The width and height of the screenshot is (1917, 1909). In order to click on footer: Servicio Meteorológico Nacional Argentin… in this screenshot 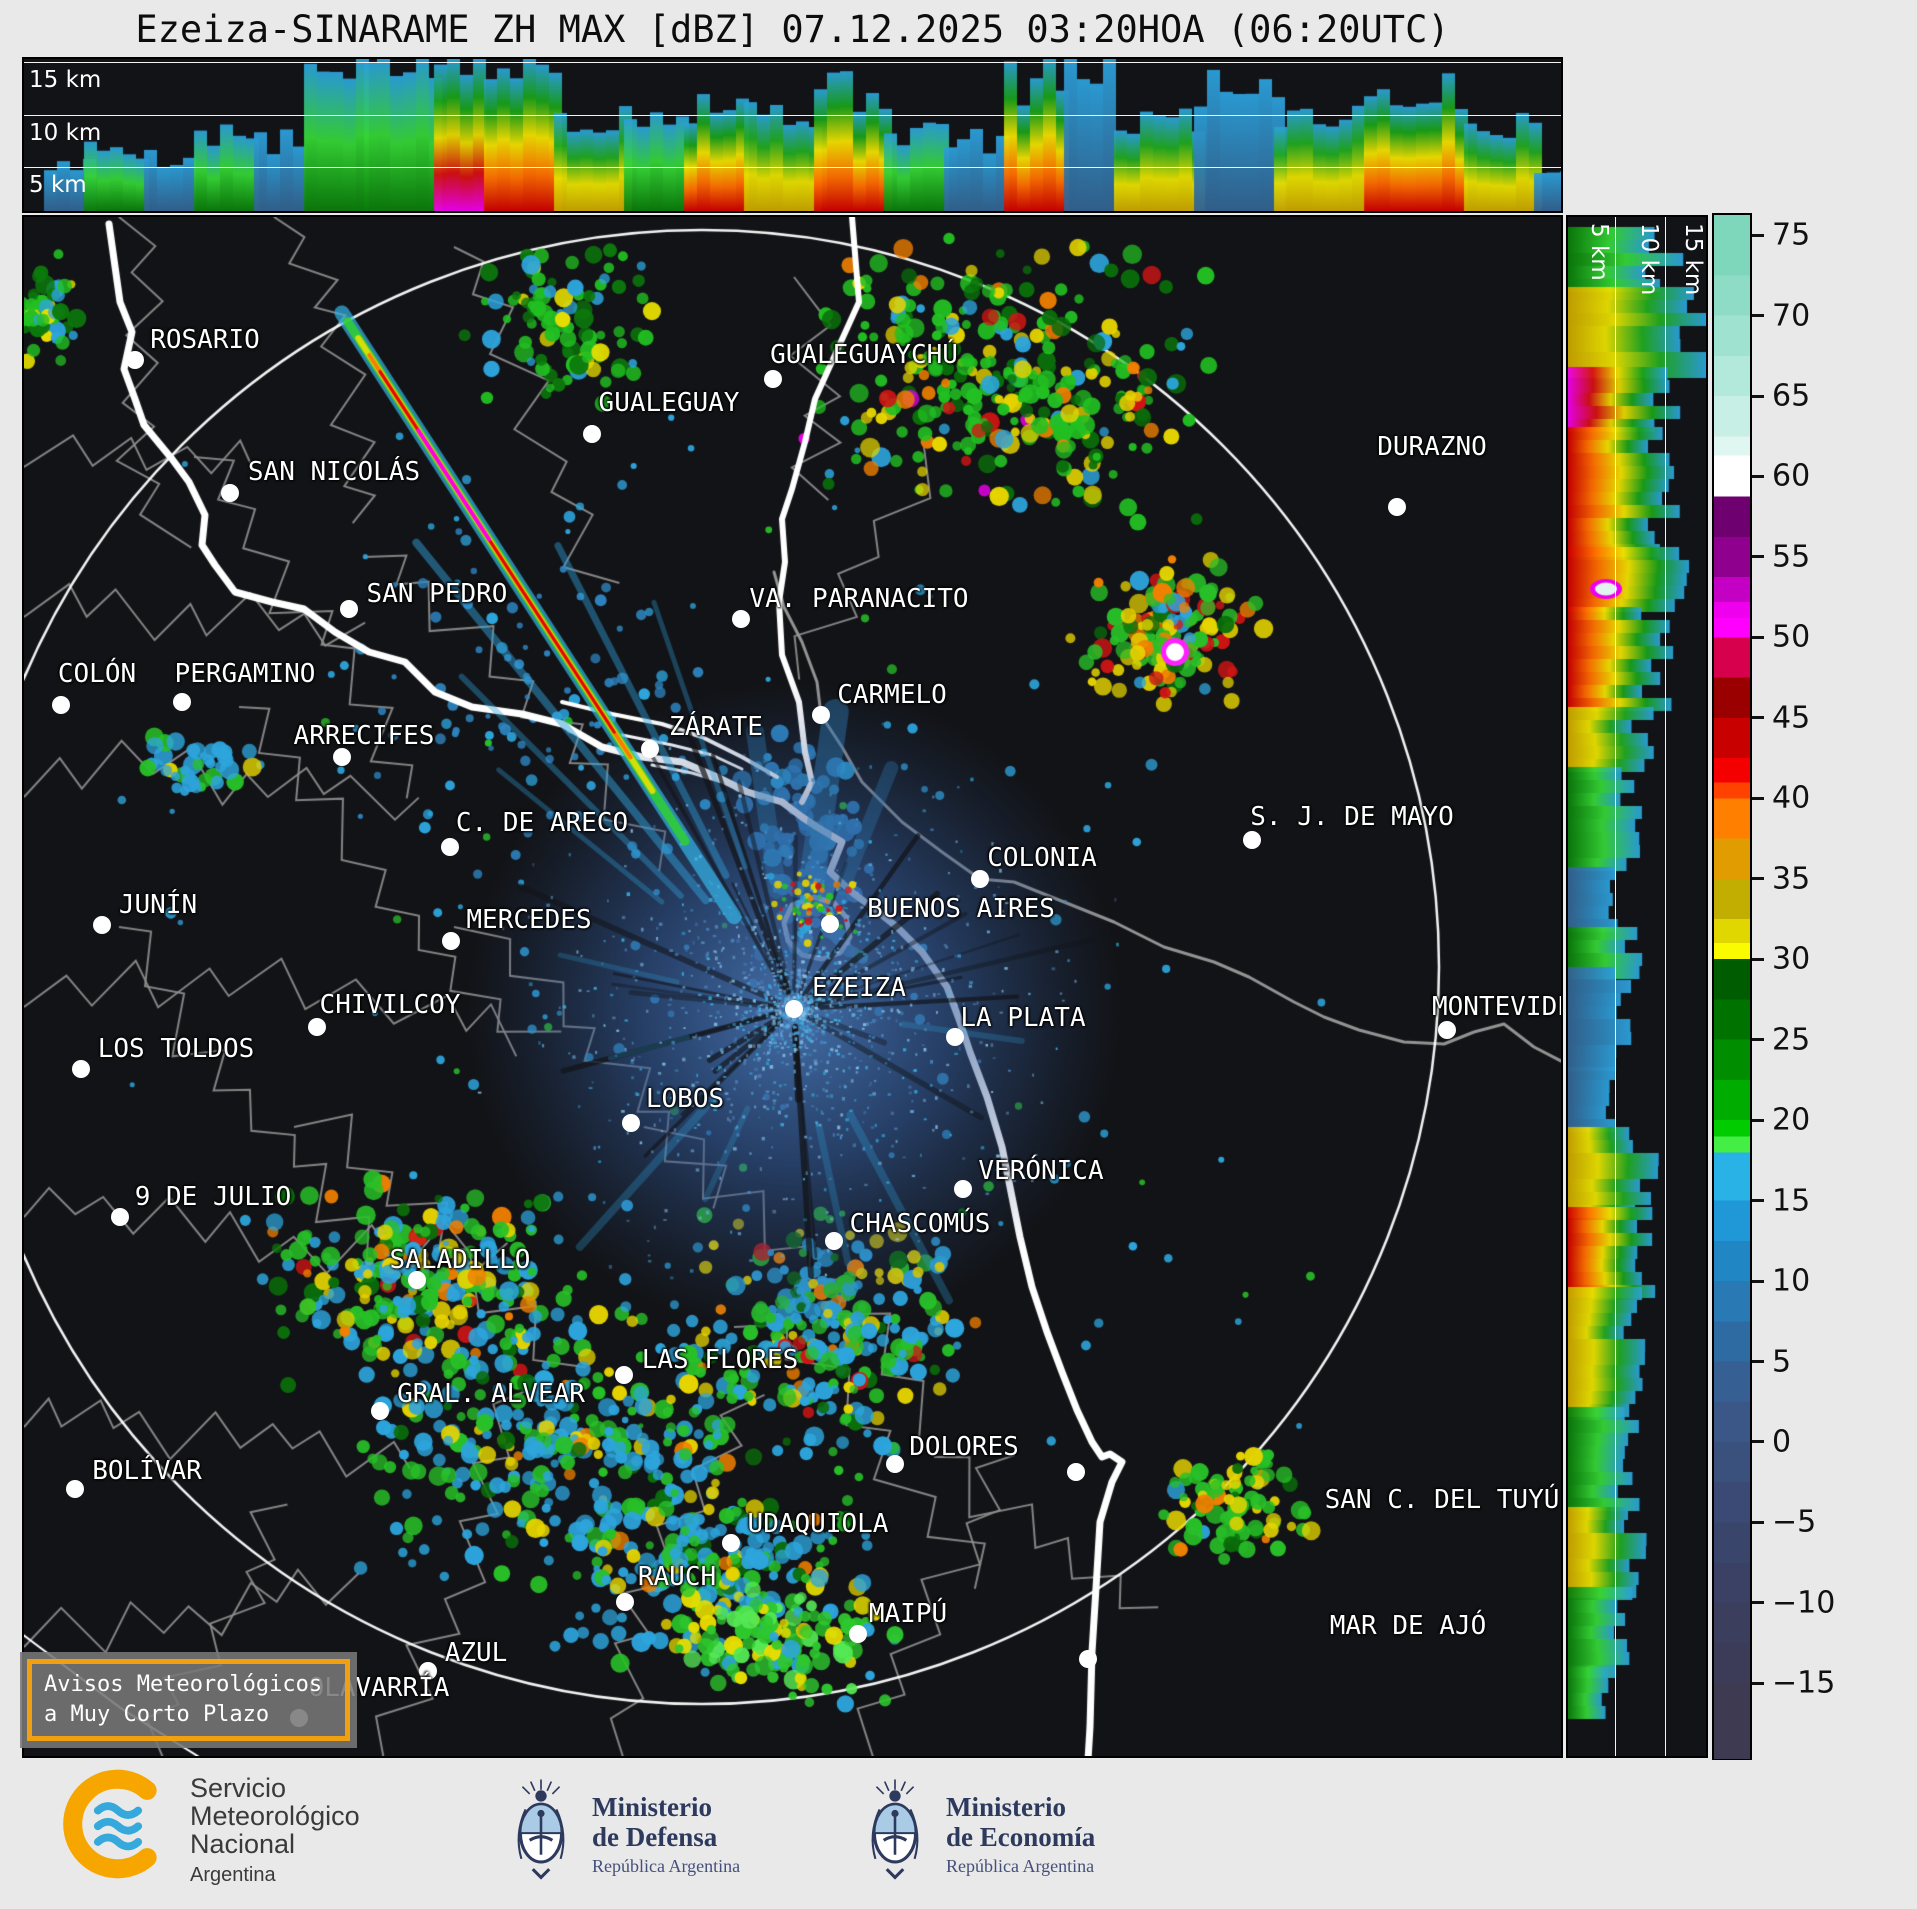, I will do `click(958, 1834)`.